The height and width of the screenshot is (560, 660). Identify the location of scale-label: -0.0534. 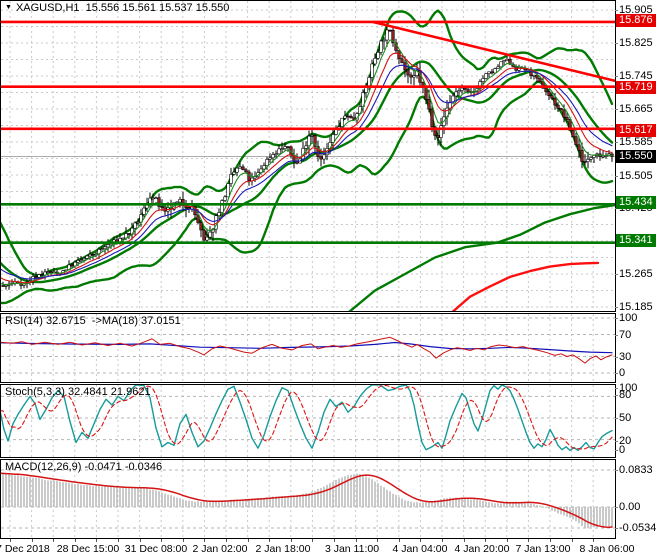
(635, 528).